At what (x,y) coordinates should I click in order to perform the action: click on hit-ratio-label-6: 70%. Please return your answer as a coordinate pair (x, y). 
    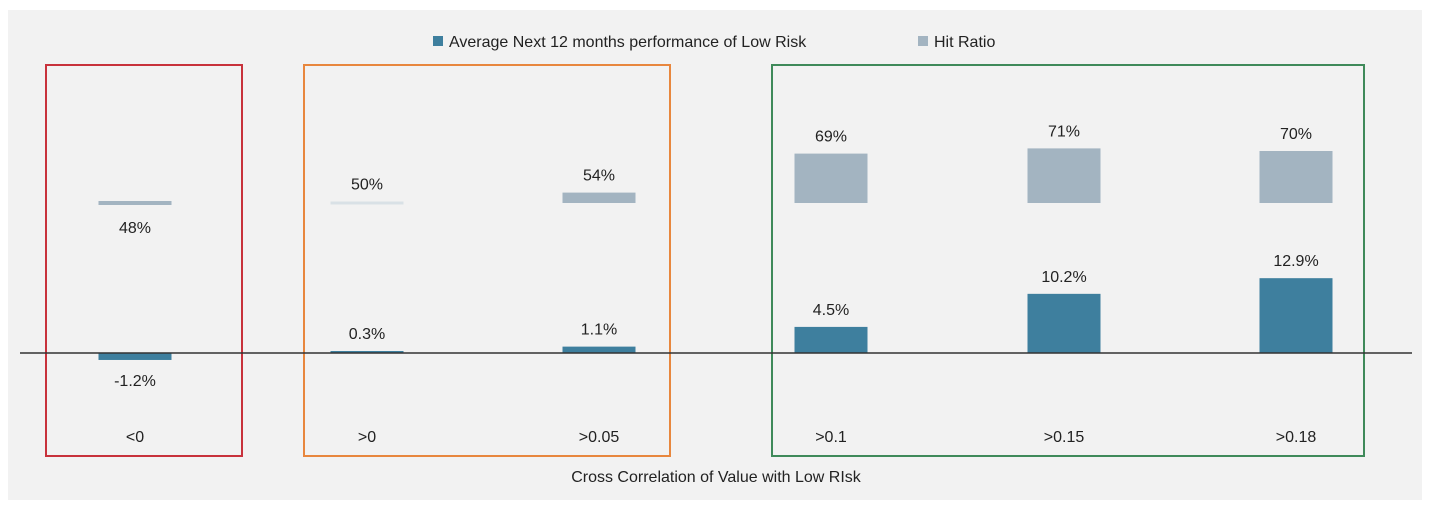
    Looking at the image, I should click on (1296, 134).